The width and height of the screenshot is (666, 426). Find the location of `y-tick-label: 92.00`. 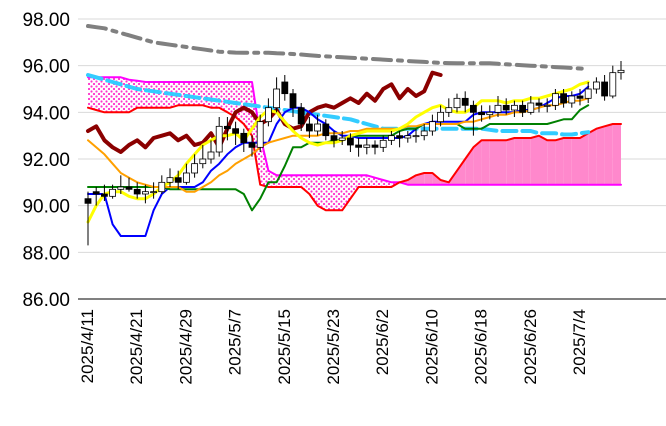

y-tick-label: 92.00 is located at coordinates (46, 160).